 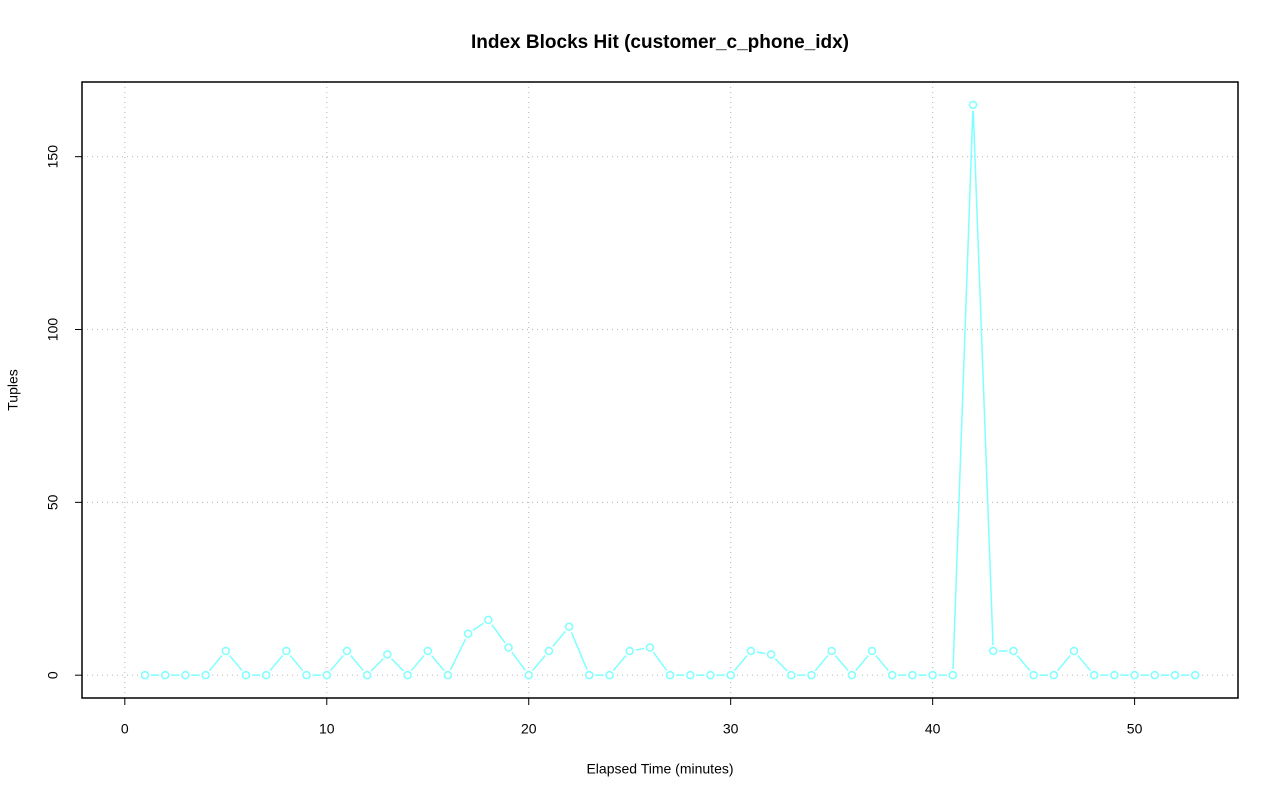 What do you see at coordinates (53, 330) in the screenshot?
I see `y-tick-label: 100` at bounding box center [53, 330].